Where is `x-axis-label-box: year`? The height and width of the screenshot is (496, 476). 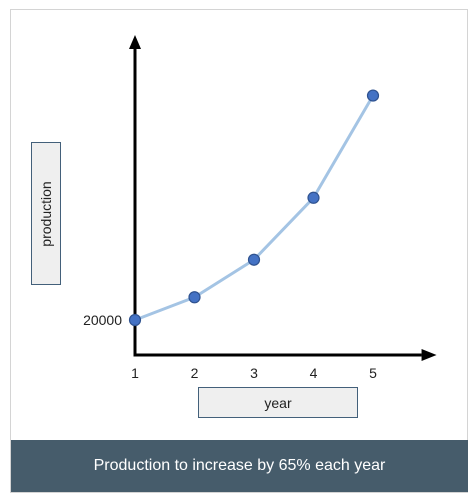 x-axis-label-box: year is located at coordinates (278, 402).